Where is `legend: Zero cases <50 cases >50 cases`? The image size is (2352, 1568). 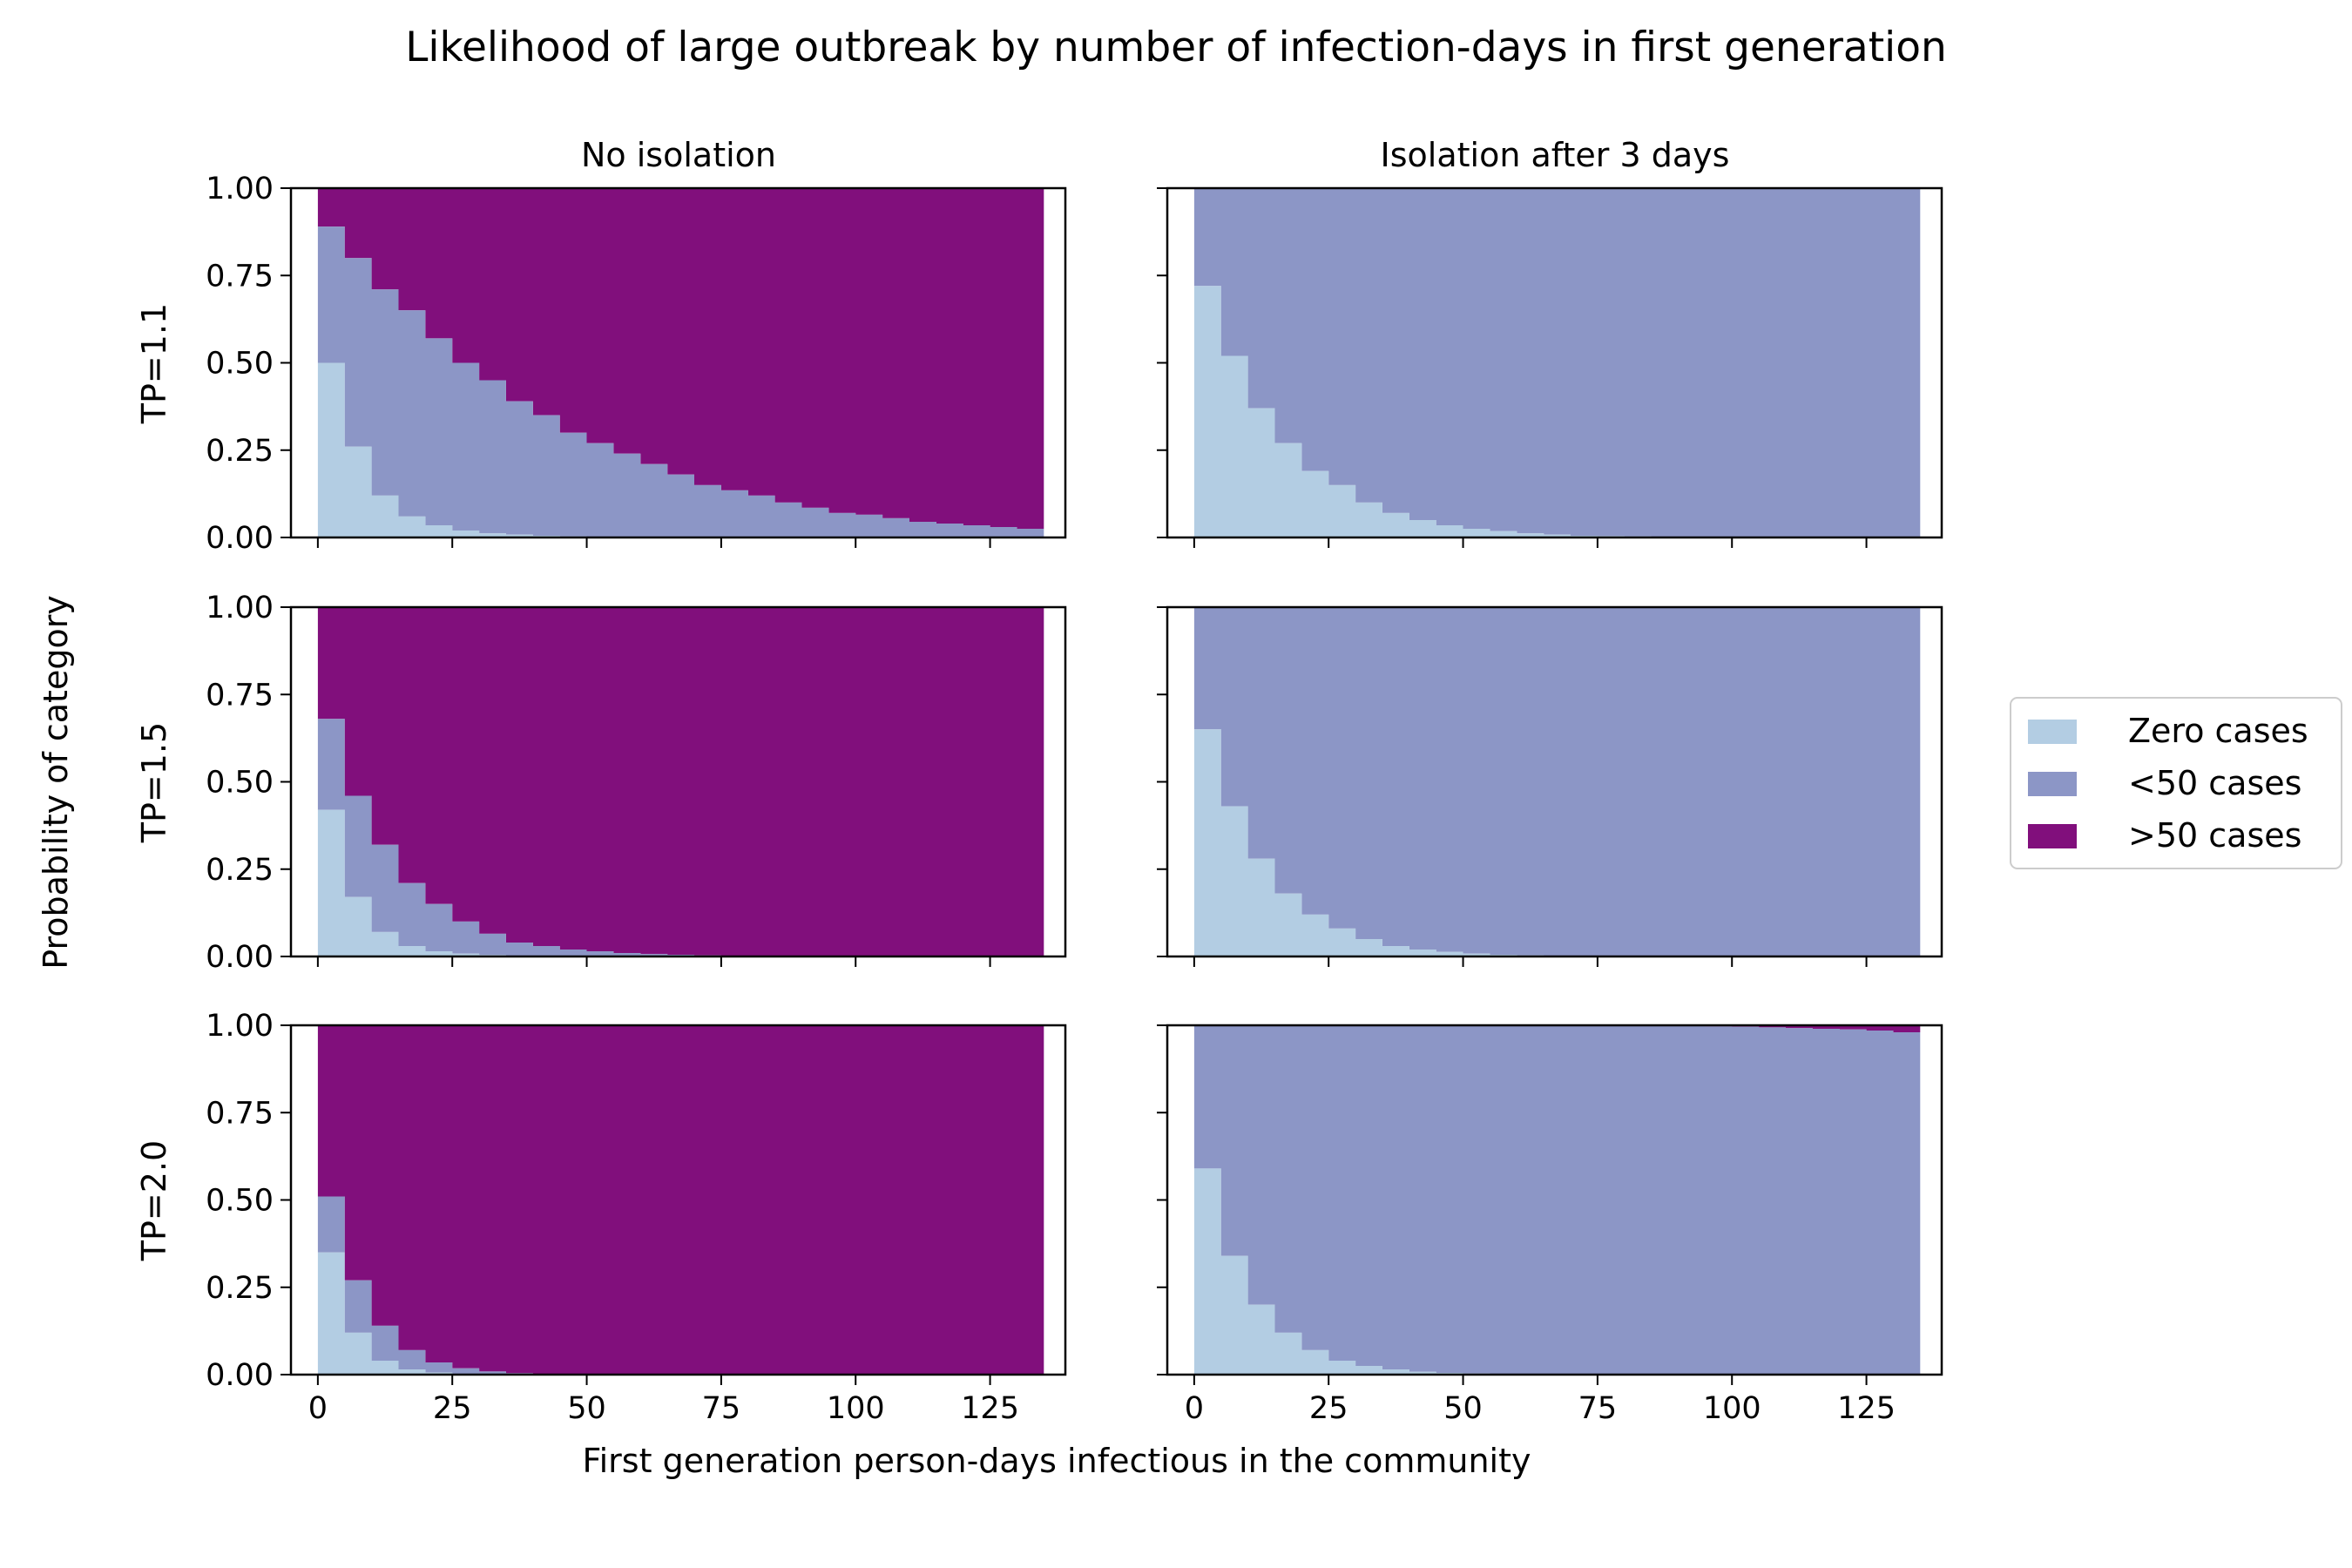 legend: Zero cases <50 cases >50 cases is located at coordinates (2176, 783).